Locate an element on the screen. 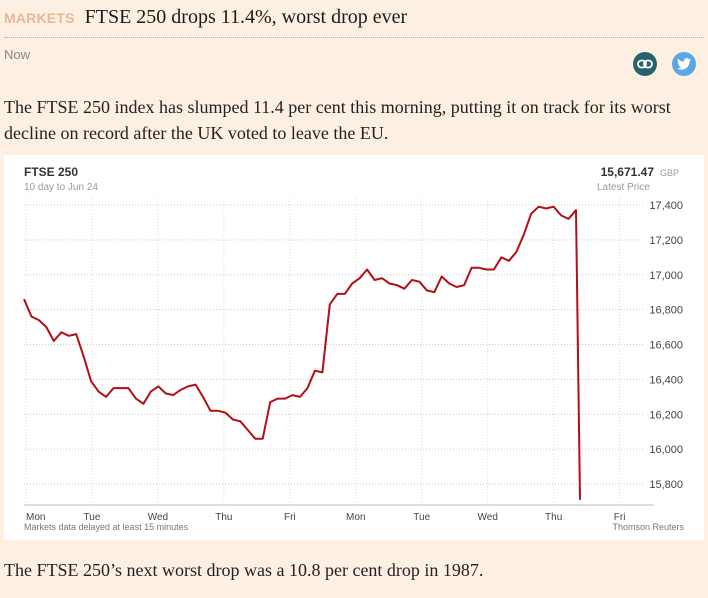 This screenshot has height=598, width=708. y-tick-label: 16,200 is located at coordinates (666, 415).